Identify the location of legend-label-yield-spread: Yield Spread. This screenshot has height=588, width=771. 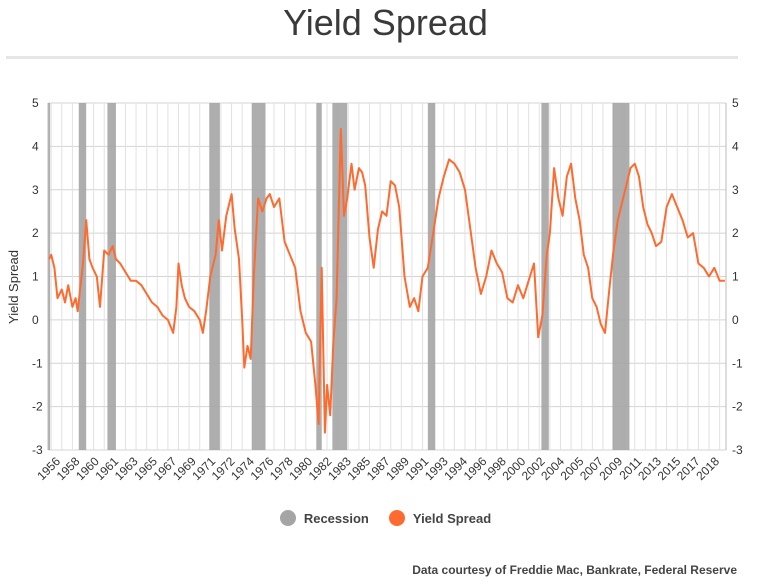
(452, 518).